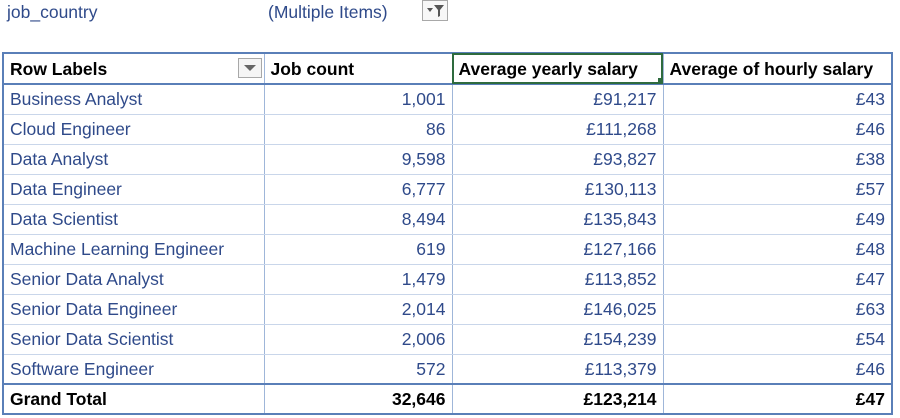  I want to click on job-count-cell: 8,494, so click(358, 219).